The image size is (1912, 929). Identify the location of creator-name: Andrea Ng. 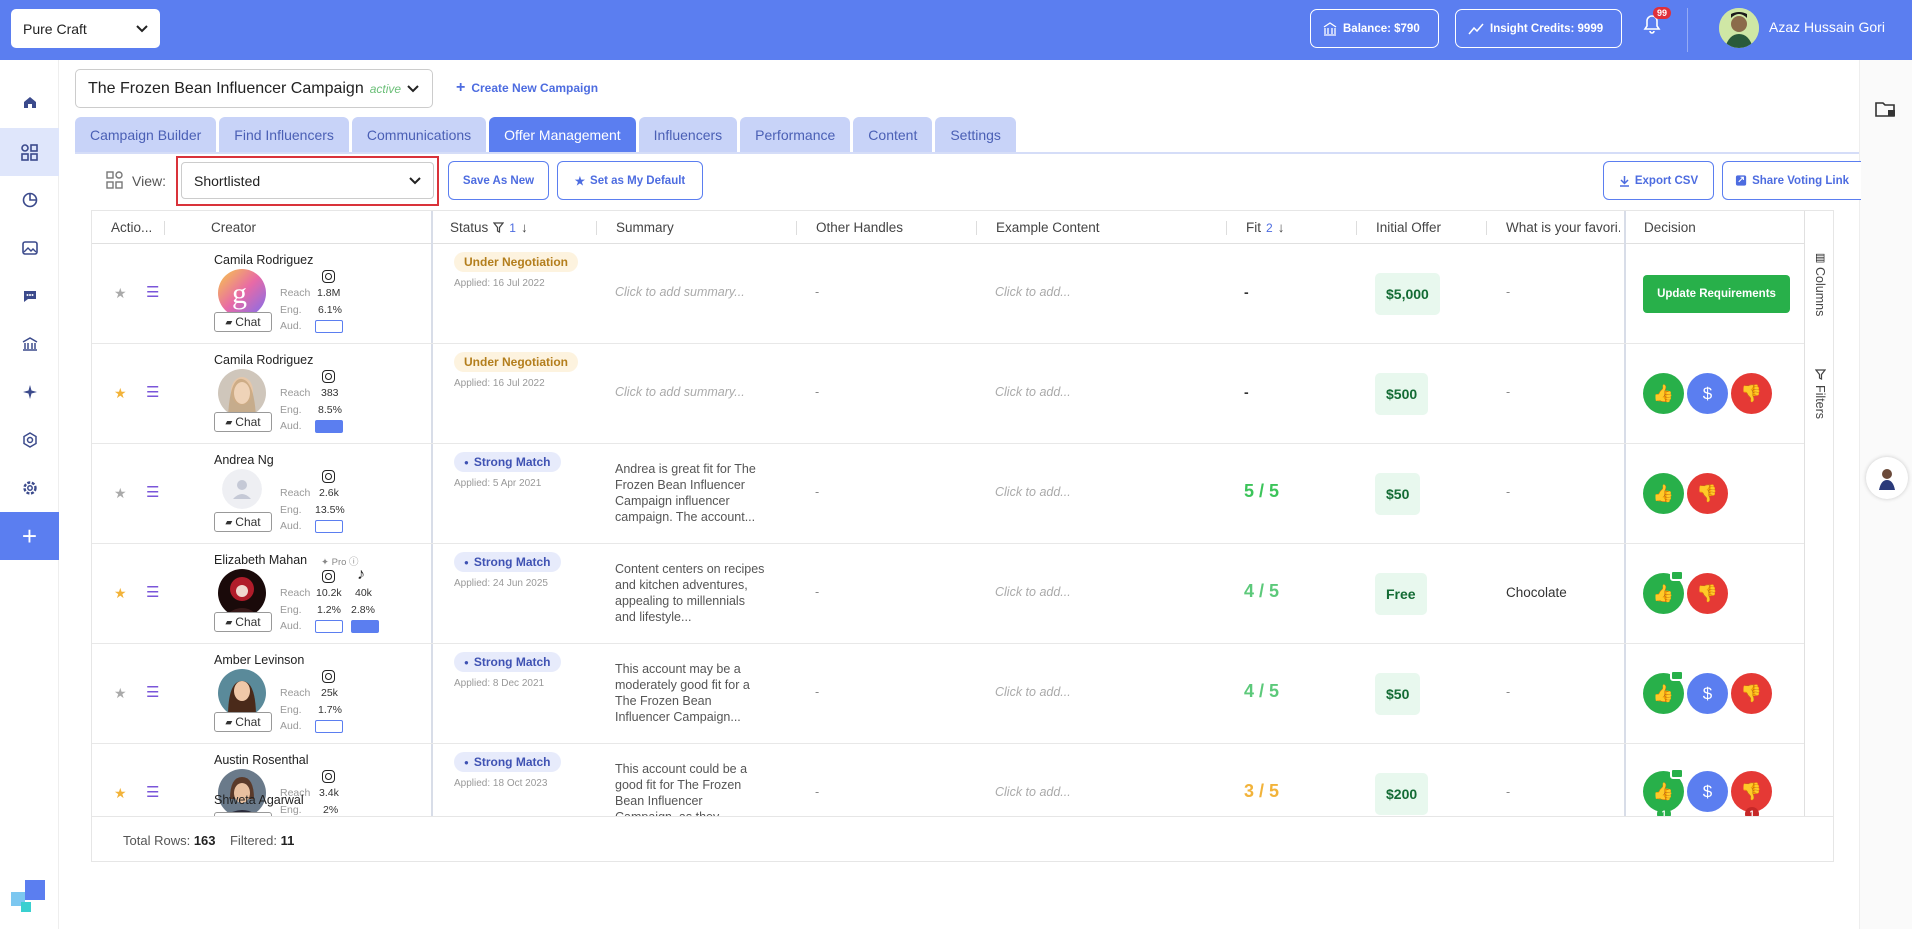
(244, 460).